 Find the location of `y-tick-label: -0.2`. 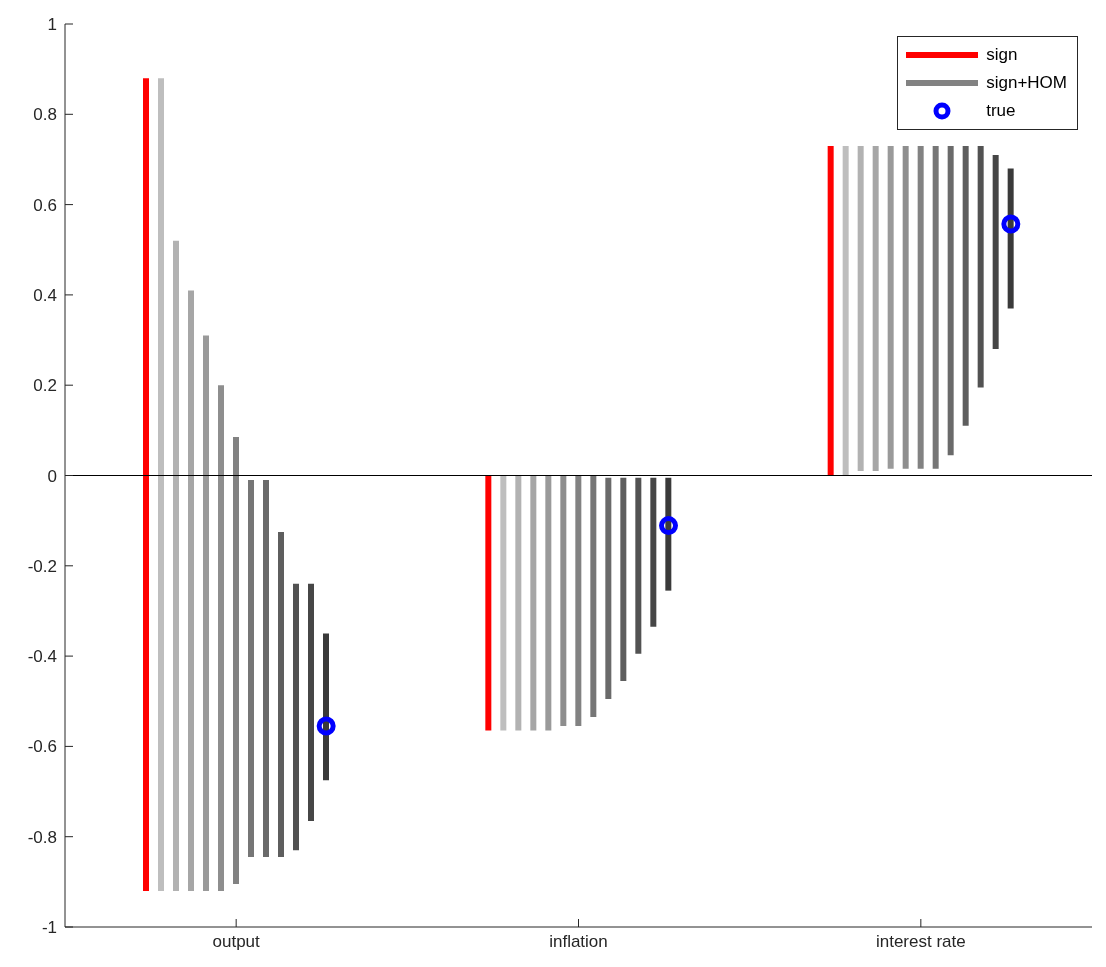

y-tick-label: -0.2 is located at coordinates (42, 566).